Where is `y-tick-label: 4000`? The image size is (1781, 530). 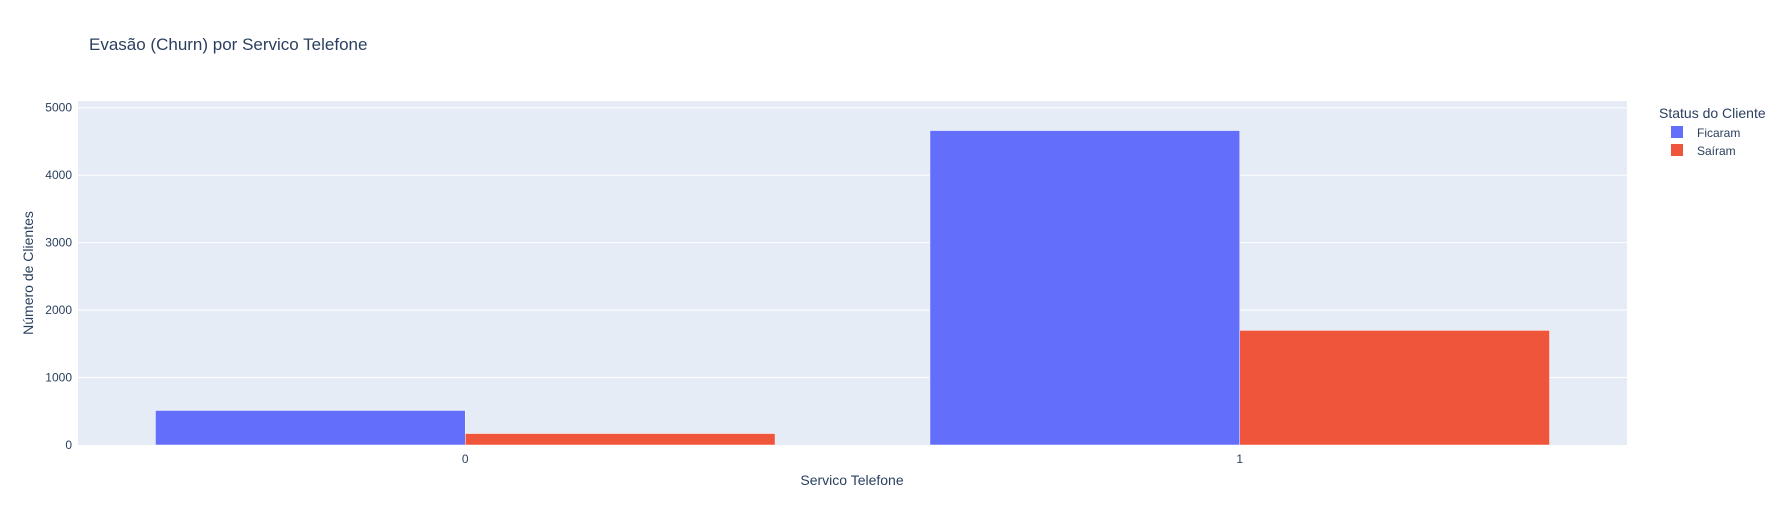
y-tick-label: 4000 is located at coordinates (58, 175).